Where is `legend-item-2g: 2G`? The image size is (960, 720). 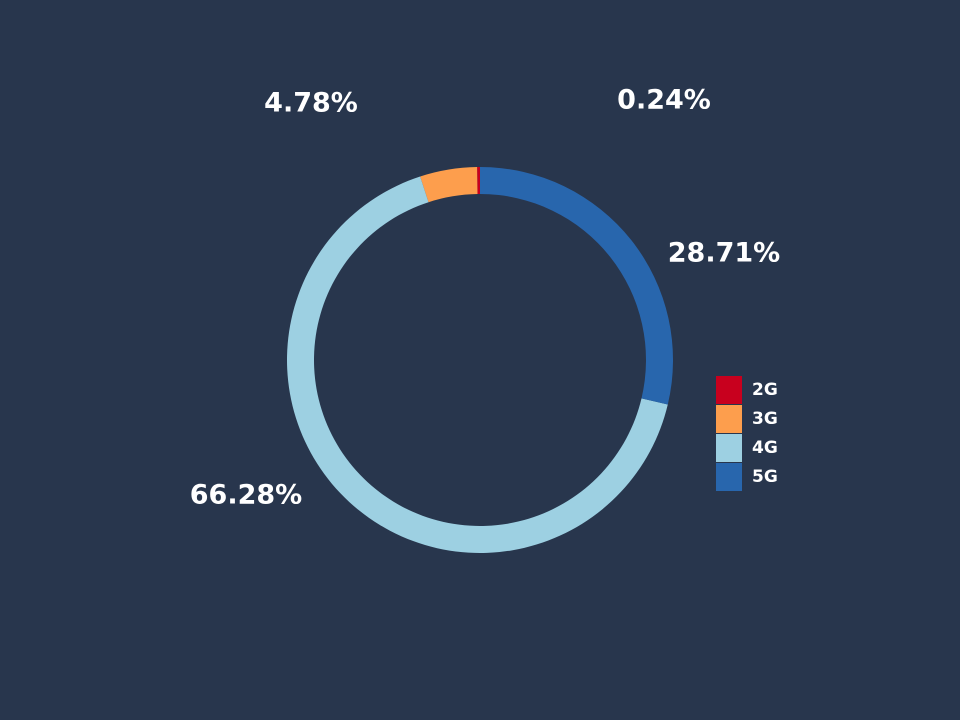
legend-item-2g: 2G is located at coordinates (756, 389).